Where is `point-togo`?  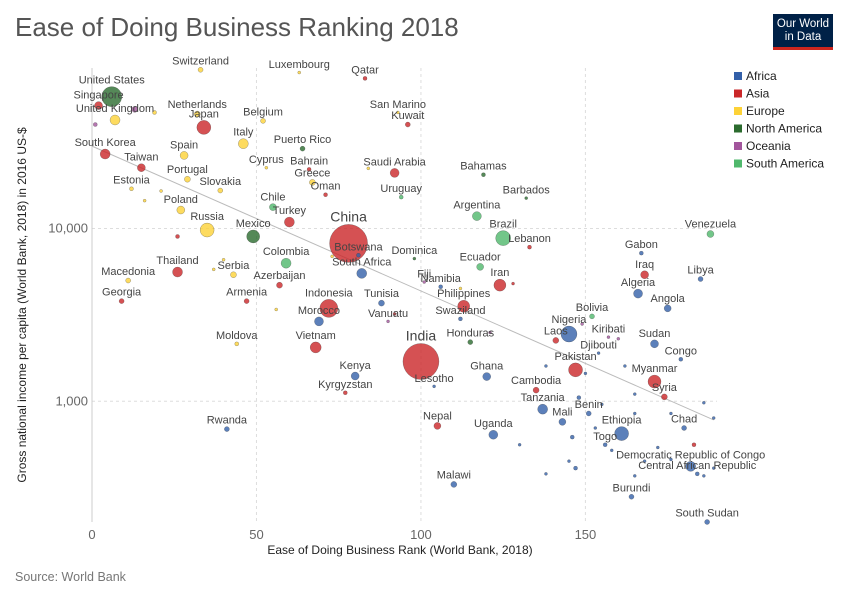
point-togo is located at coordinates (605, 444).